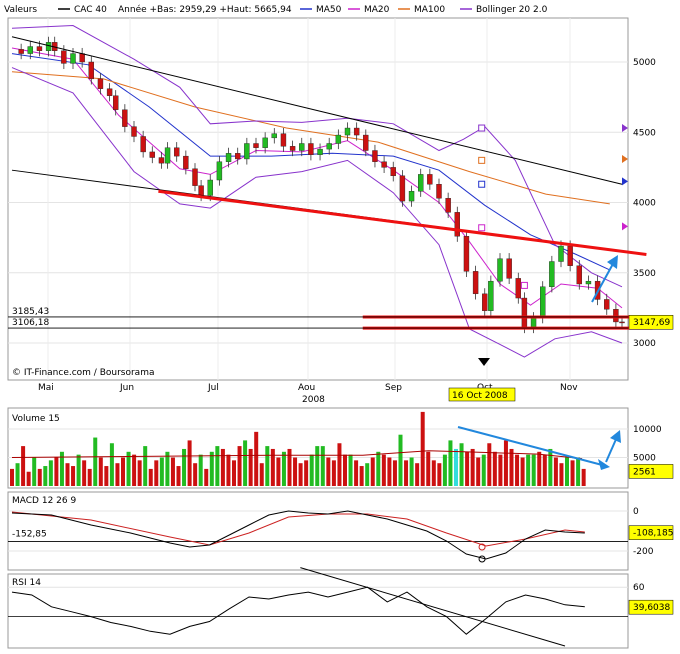 The width and height of the screenshot is (680, 654). I want to click on right-marker-MA100, so click(625, 158).